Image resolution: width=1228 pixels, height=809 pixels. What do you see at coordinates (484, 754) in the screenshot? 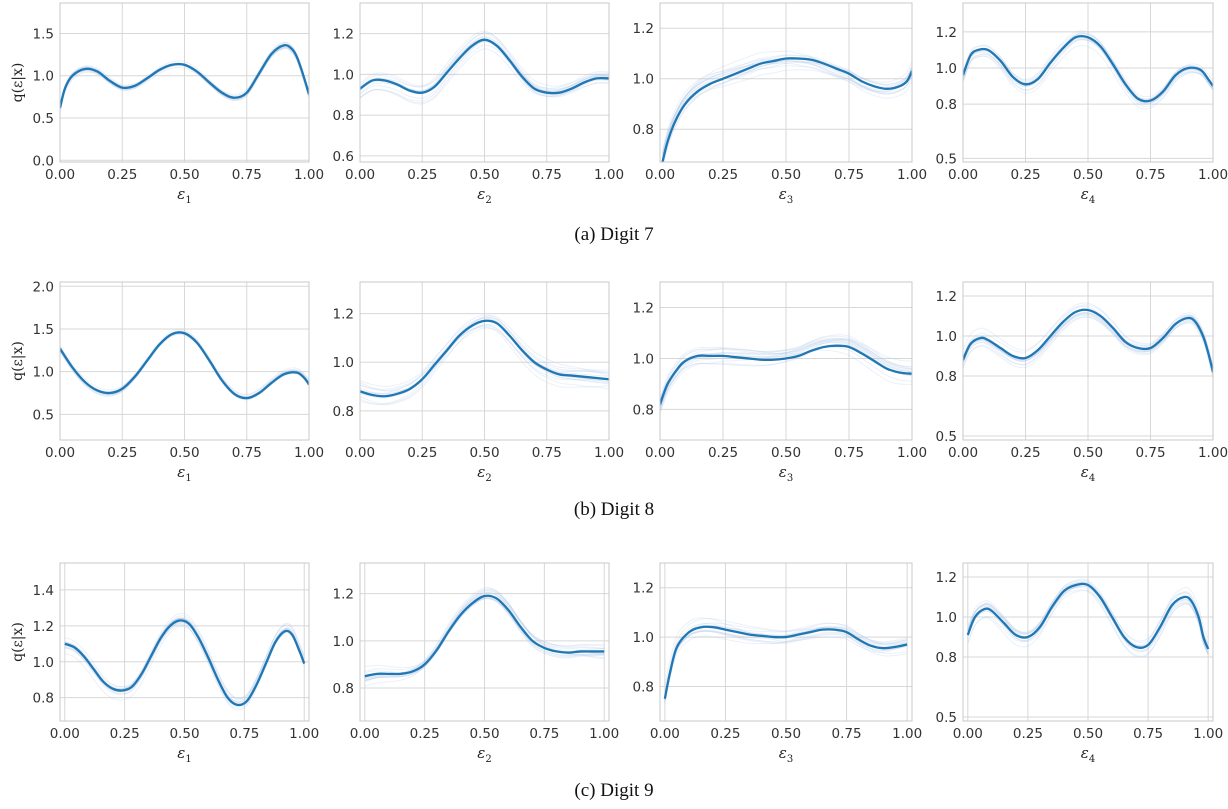
I see `x-axis-label: ε2` at bounding box center [484, 754].